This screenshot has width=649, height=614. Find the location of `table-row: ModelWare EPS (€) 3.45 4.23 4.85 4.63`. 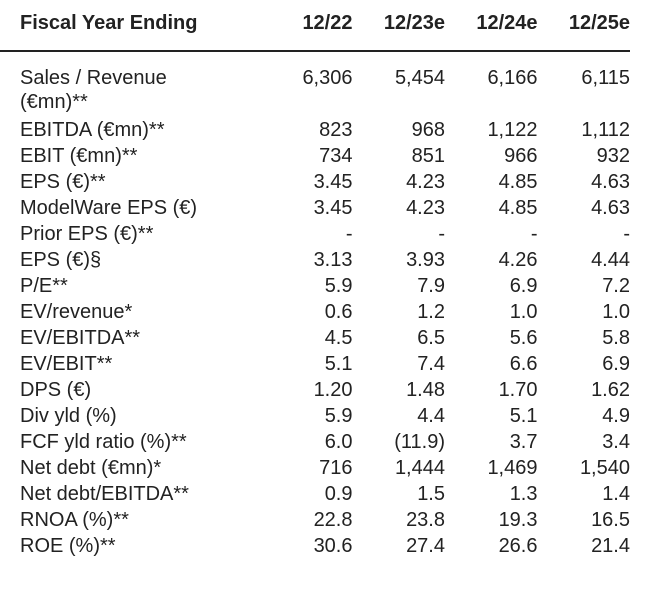

table-row: ModelWare EPS (€) 3.45 4.23 4.85 4.63 is located at coordinates (315, 209).